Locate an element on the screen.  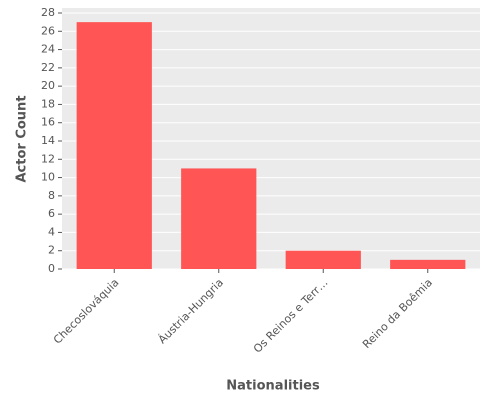
y-tick-label: 10 is located at coordinates (48, 177).